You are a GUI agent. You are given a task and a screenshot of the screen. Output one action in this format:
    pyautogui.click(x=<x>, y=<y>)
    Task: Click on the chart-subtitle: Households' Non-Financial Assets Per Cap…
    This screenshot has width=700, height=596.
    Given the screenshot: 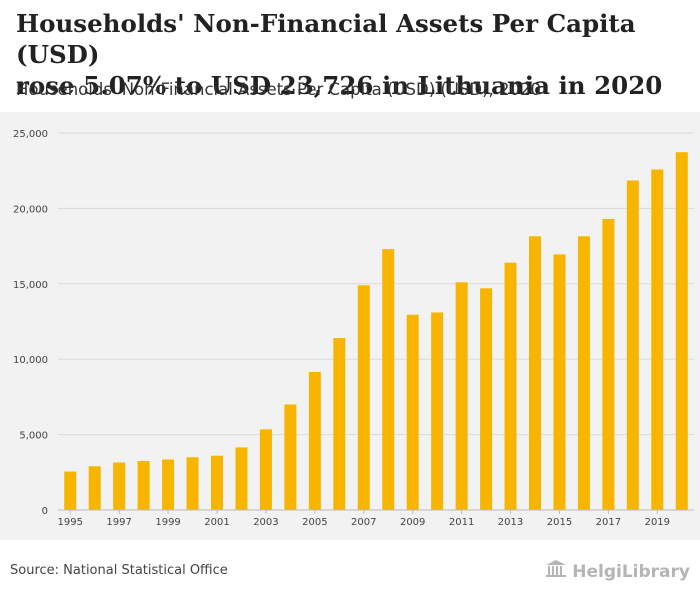 What is the action you would take?
    pyautogui.click(x=279, y=89)
    